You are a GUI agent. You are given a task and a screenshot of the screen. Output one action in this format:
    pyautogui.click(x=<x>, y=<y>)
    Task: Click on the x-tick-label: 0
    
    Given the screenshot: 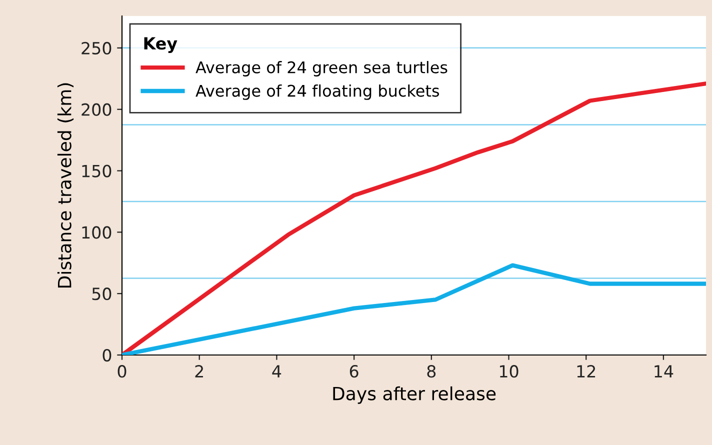 What is the action you would take?
    pyautogui.click(x=122, y=371)
    